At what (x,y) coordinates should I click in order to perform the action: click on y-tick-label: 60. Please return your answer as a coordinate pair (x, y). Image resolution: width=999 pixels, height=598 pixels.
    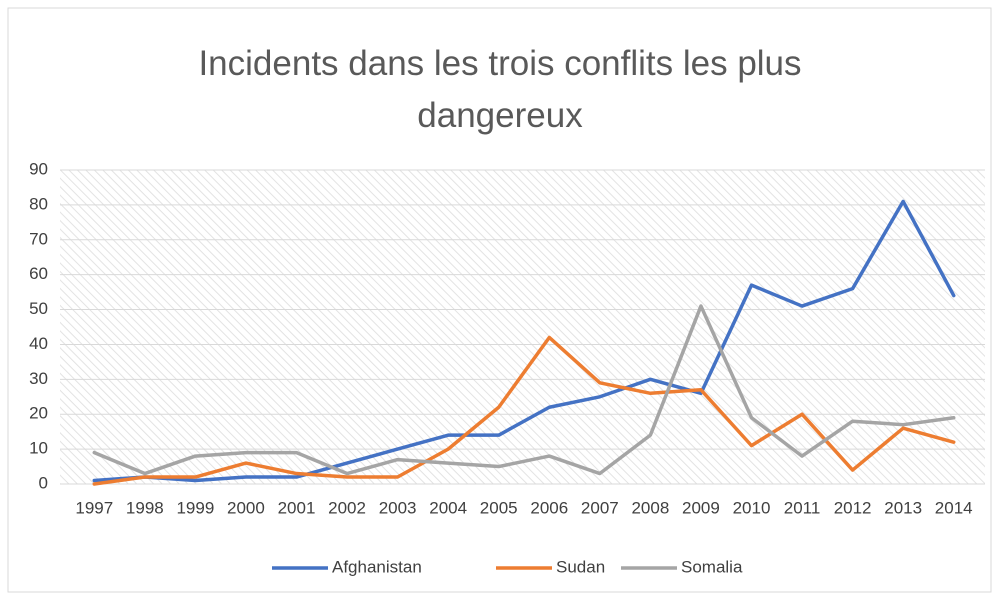
    Looking at the image, I should click on (38, 273).